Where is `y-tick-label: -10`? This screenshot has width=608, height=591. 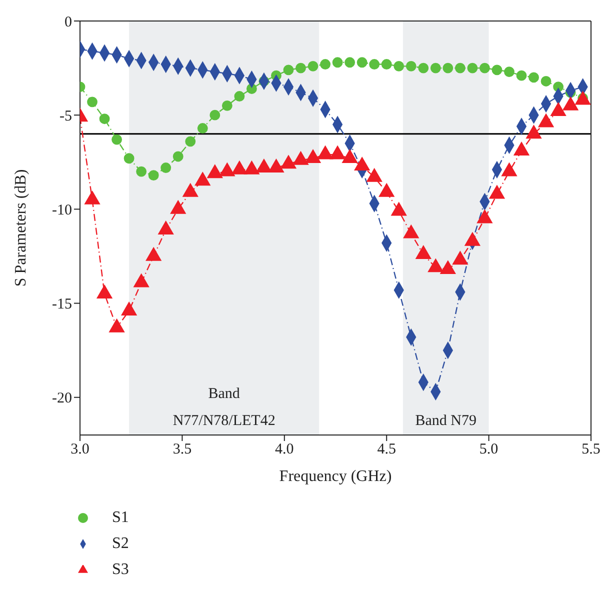
y-tick-label: -10 is located at coordinates (62, 210).